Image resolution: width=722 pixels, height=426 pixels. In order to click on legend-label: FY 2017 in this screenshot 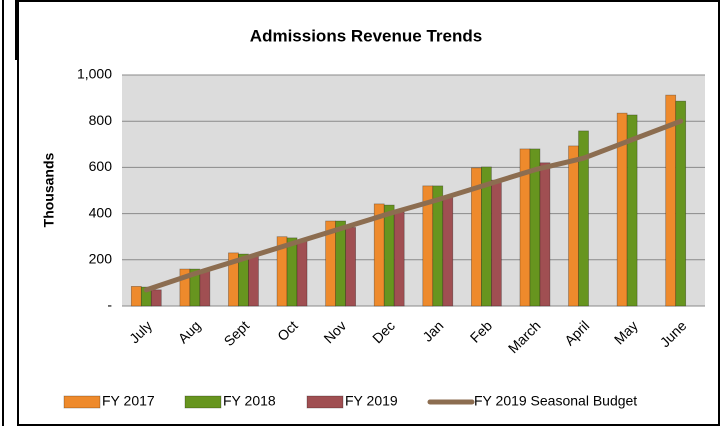, I will do `click(128, 401)`.